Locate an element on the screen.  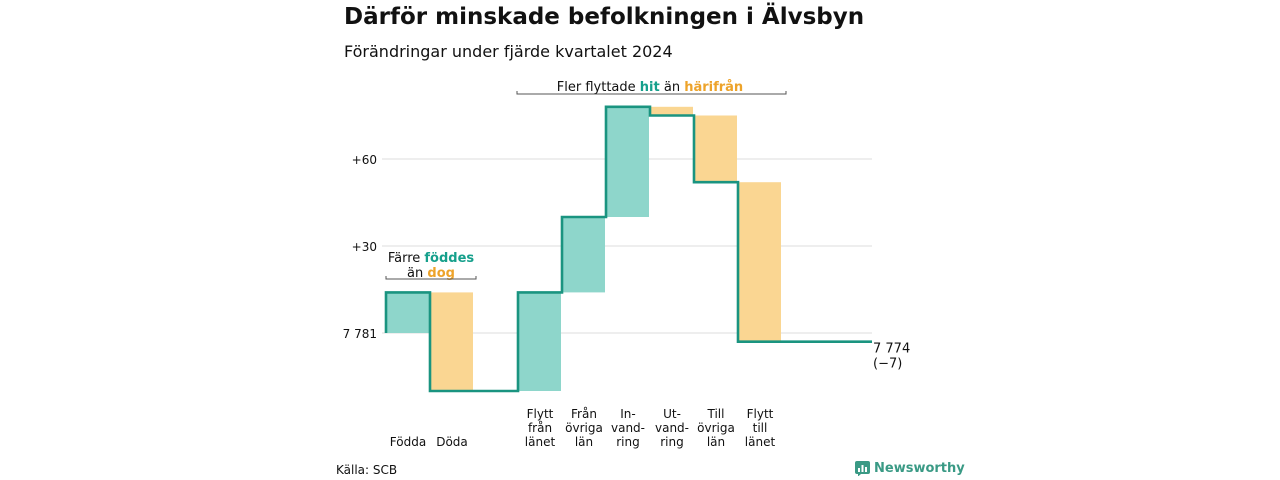
y-tick-label: +60 is located at coordinates (364, 160).